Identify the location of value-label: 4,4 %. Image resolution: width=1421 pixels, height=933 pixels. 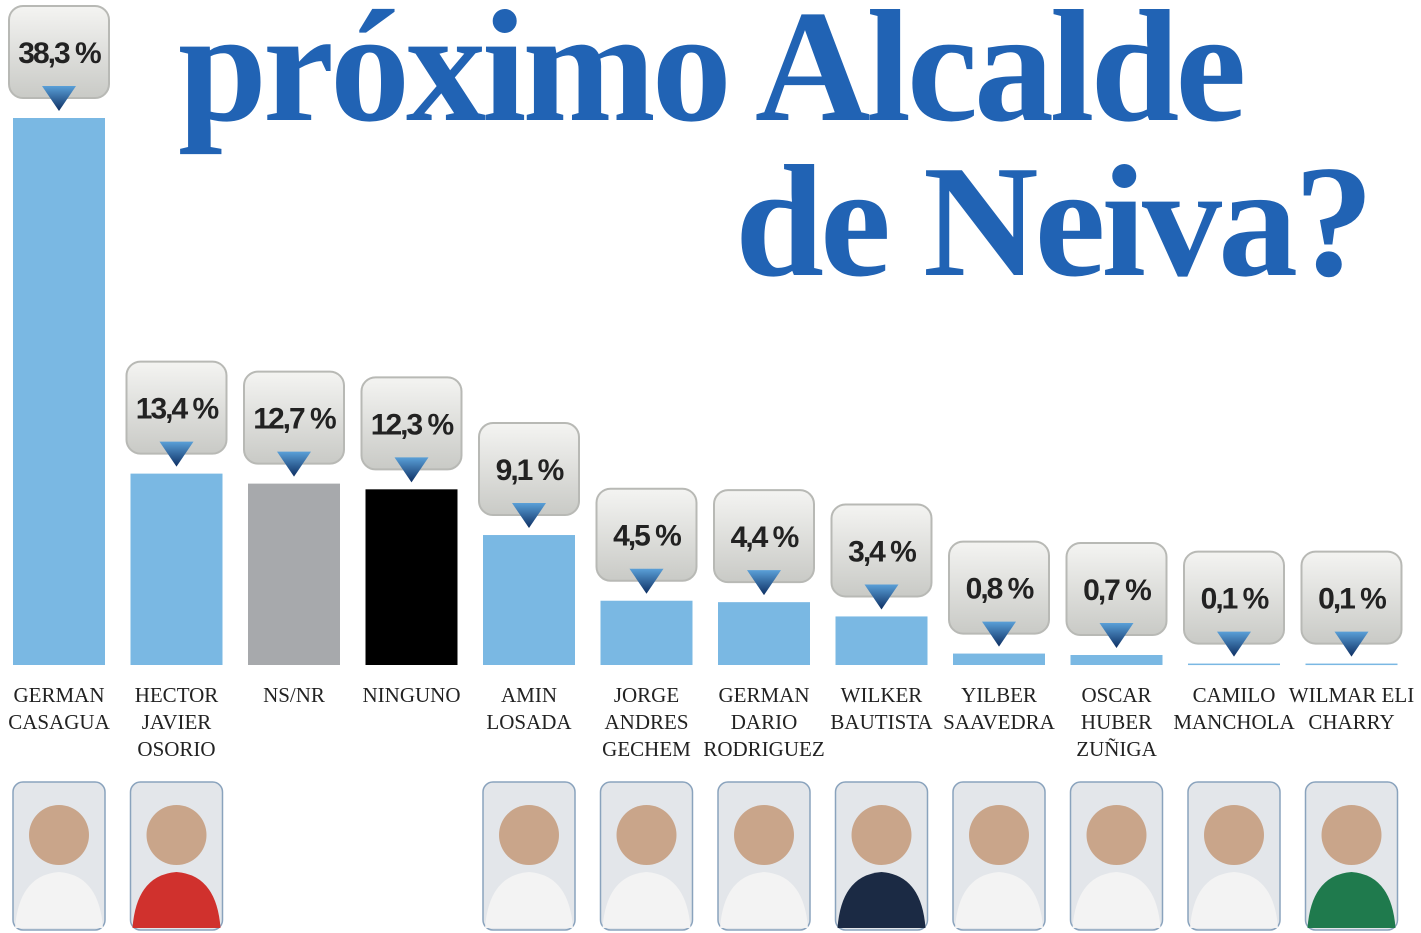
(765, 537).